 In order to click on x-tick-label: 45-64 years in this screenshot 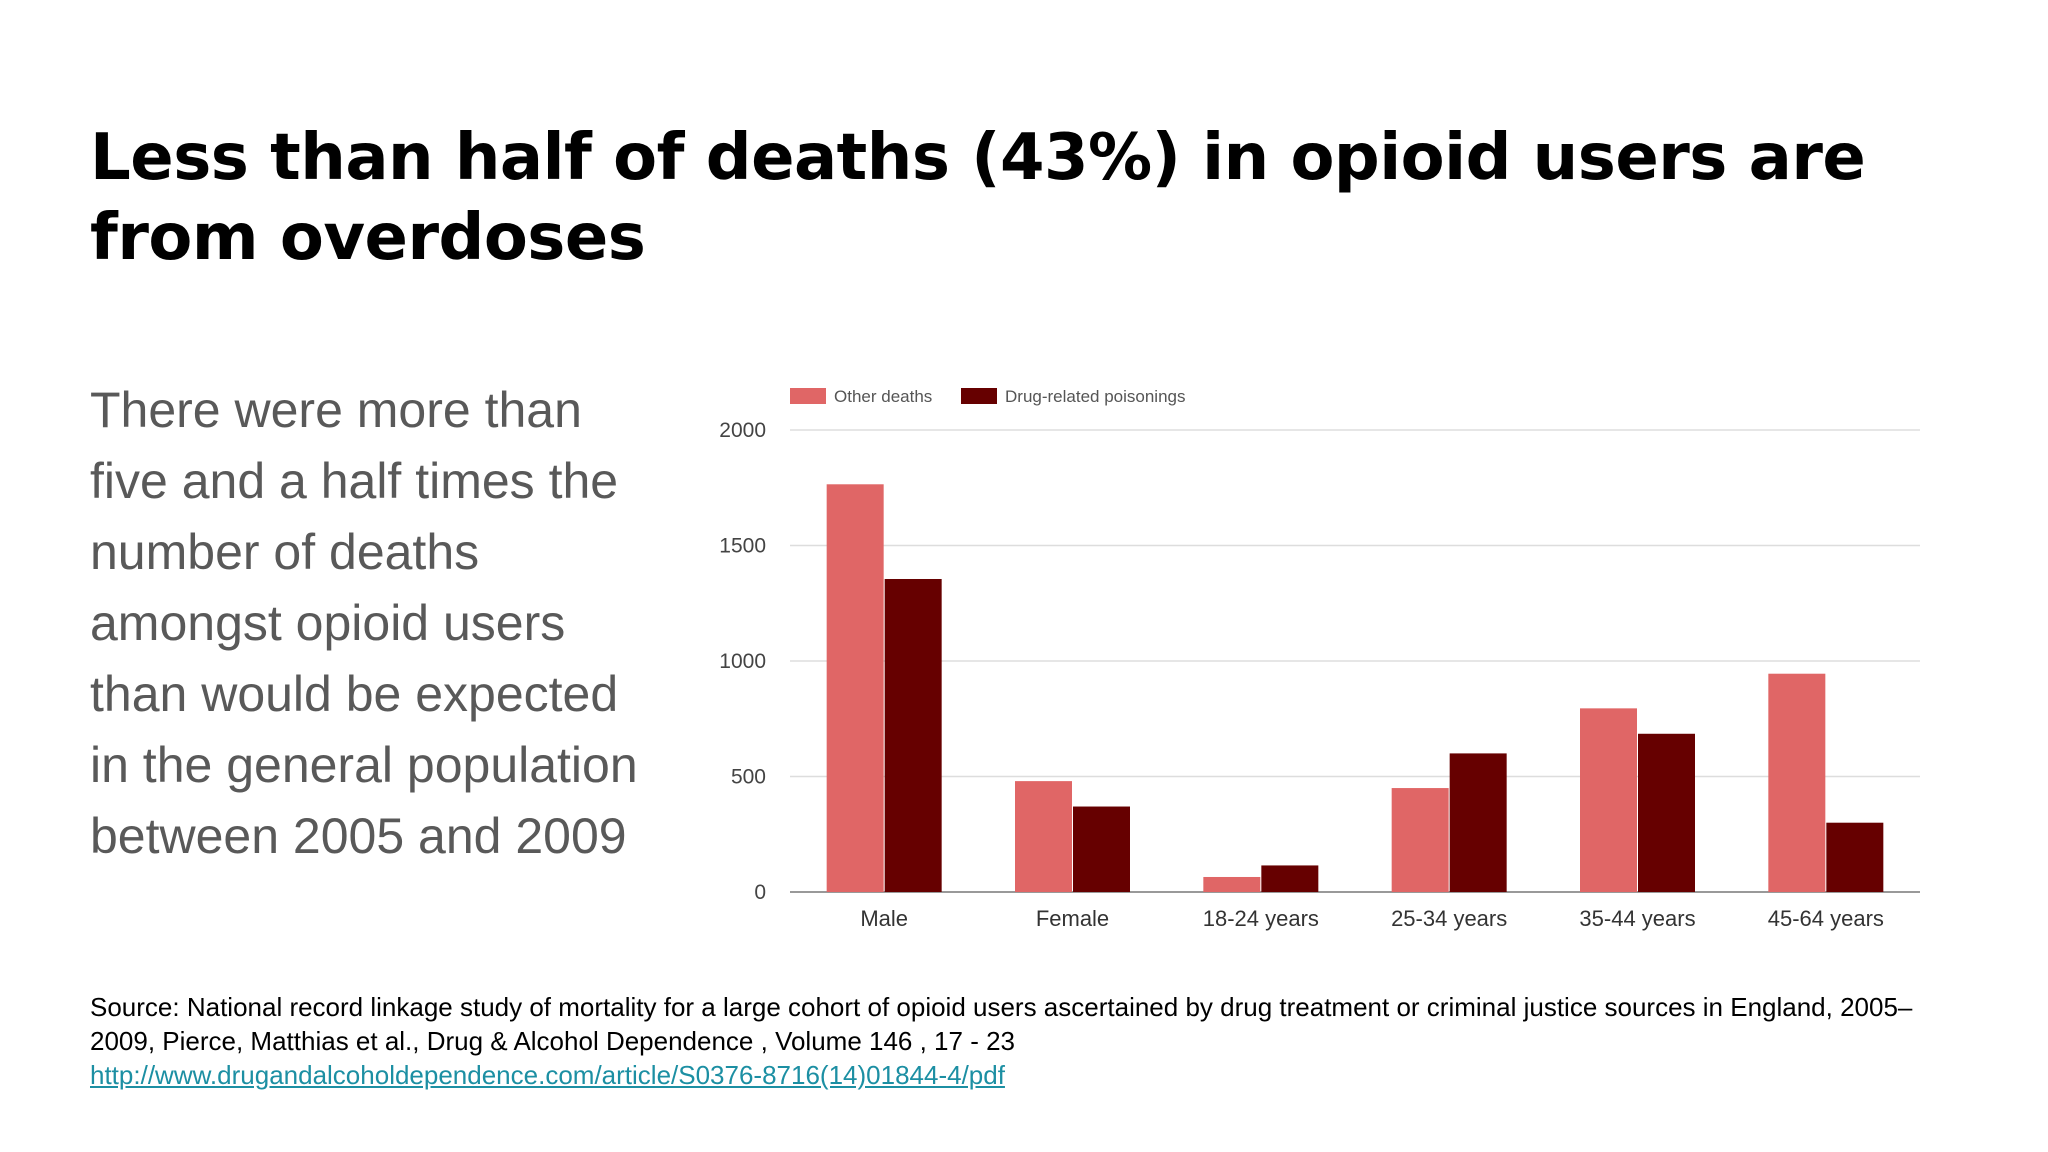, I will do `click(1826, 918)`.